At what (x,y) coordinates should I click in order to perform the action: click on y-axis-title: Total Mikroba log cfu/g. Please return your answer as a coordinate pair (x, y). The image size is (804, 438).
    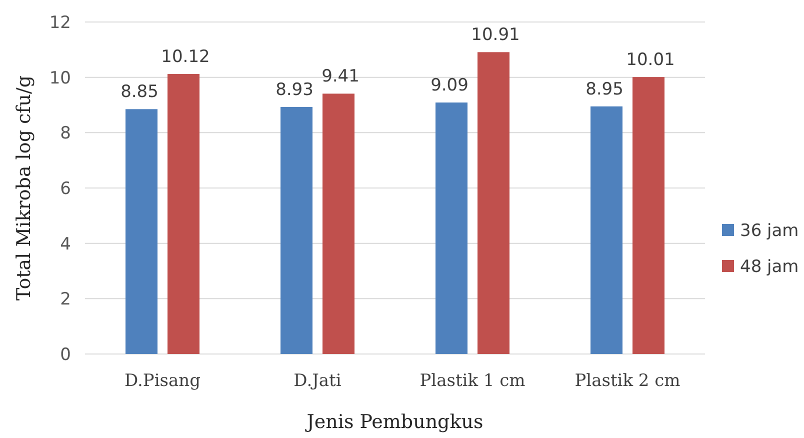
    Looking at the image, I should click on (24, 188).